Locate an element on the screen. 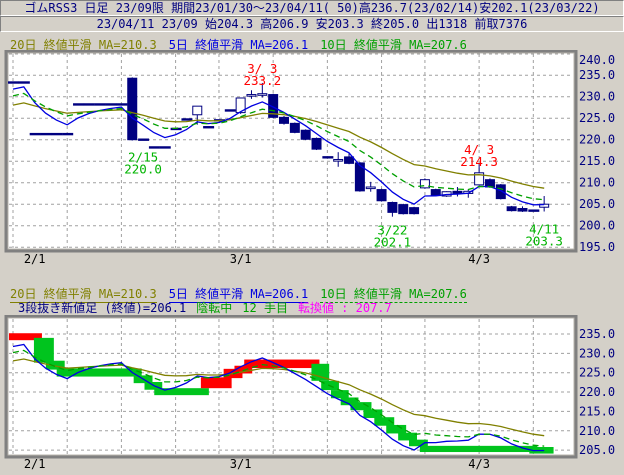  y-tick-label: 240.0 is located at coordinates (597, 60).